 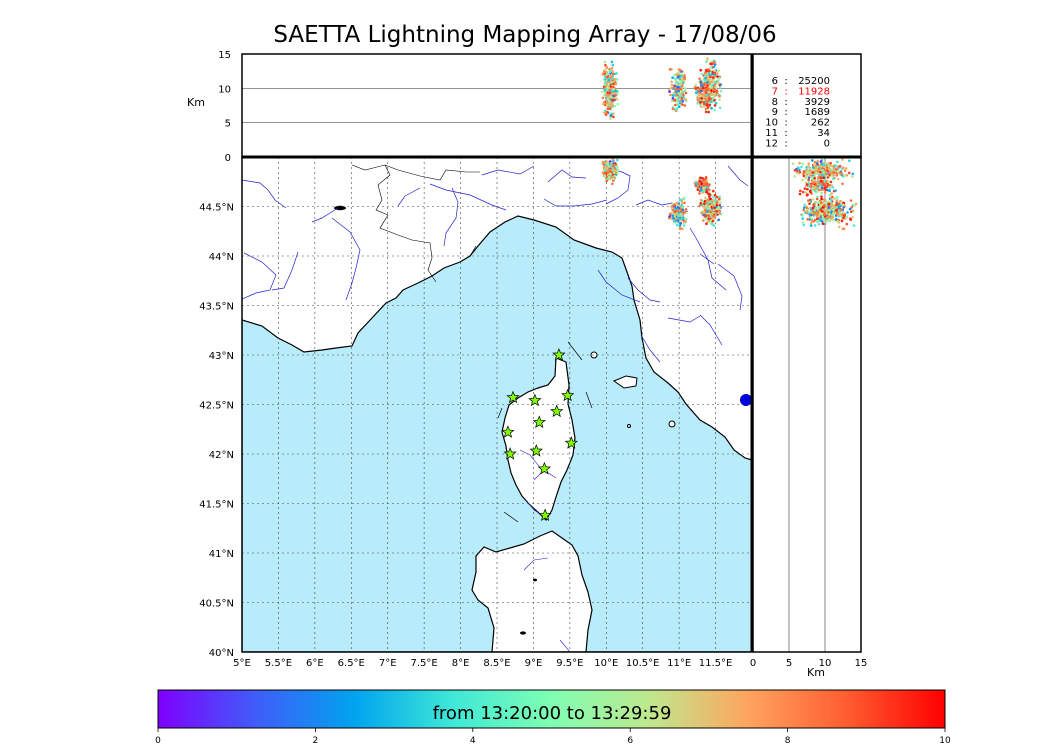 I want to click on counts-panel-frame, so click(x=807, y=105).